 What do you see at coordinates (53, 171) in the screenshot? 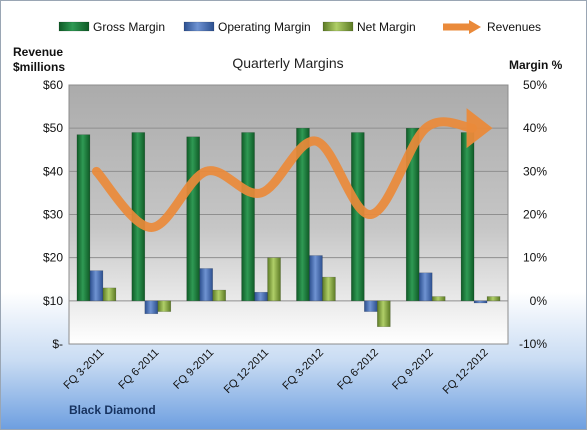
I see `left-tick-label: $40` at bounding box center [53, 171].